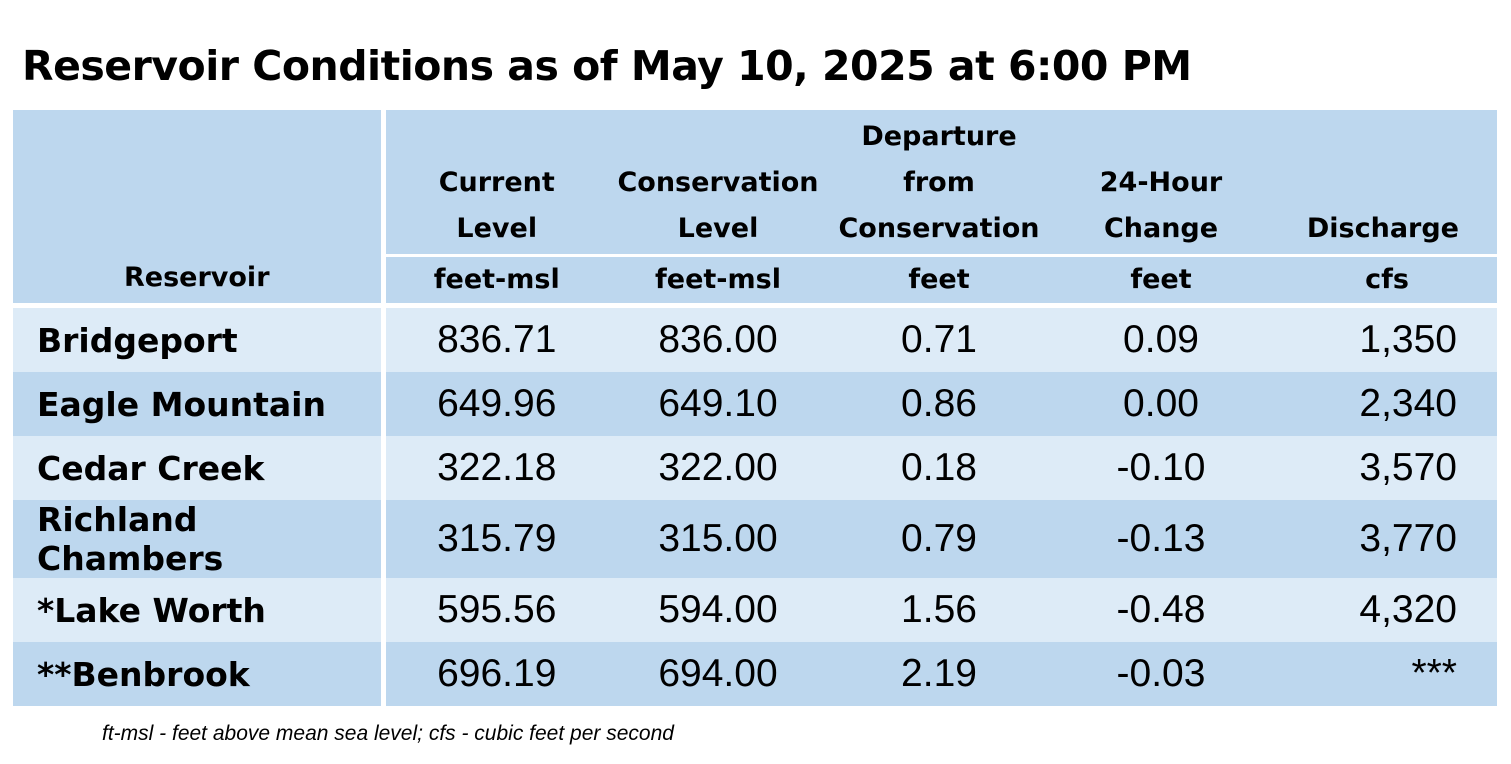 This screenshot has height=764, width=1511. What do you see at coordinates (718, 610) in the screenshot?
I see `conservation-level-value: 594.00` at bounding box center [718, 610].